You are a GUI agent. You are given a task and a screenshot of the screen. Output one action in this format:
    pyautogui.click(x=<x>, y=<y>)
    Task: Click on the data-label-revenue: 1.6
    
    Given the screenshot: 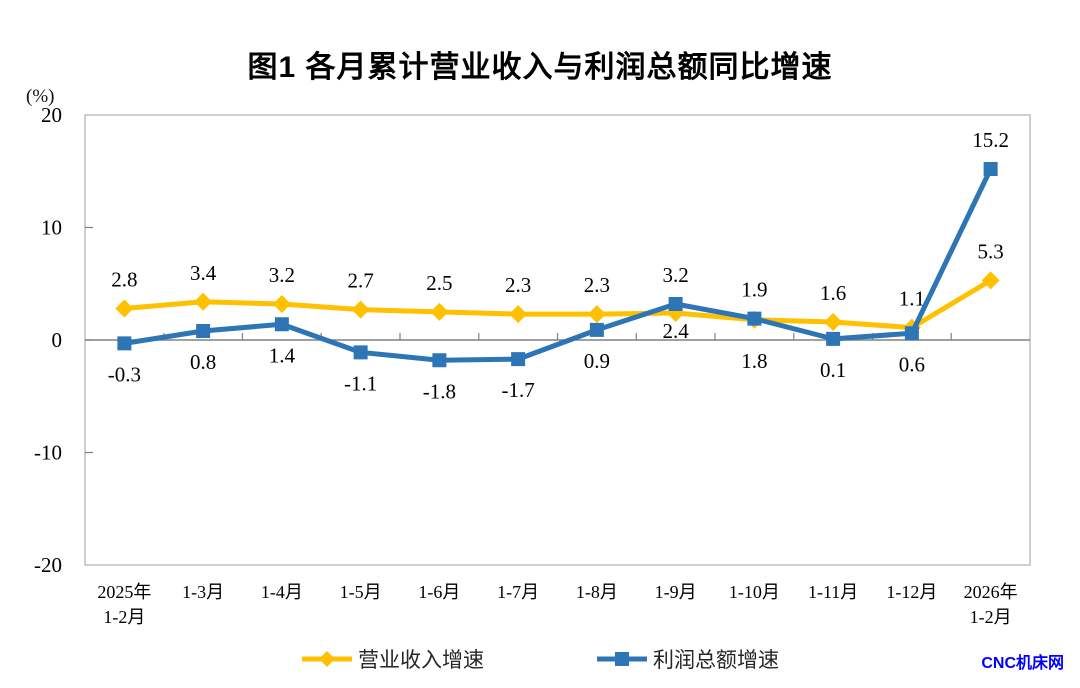 What is the action you would take?
    pyautogui.click(x=833, y=293)
    